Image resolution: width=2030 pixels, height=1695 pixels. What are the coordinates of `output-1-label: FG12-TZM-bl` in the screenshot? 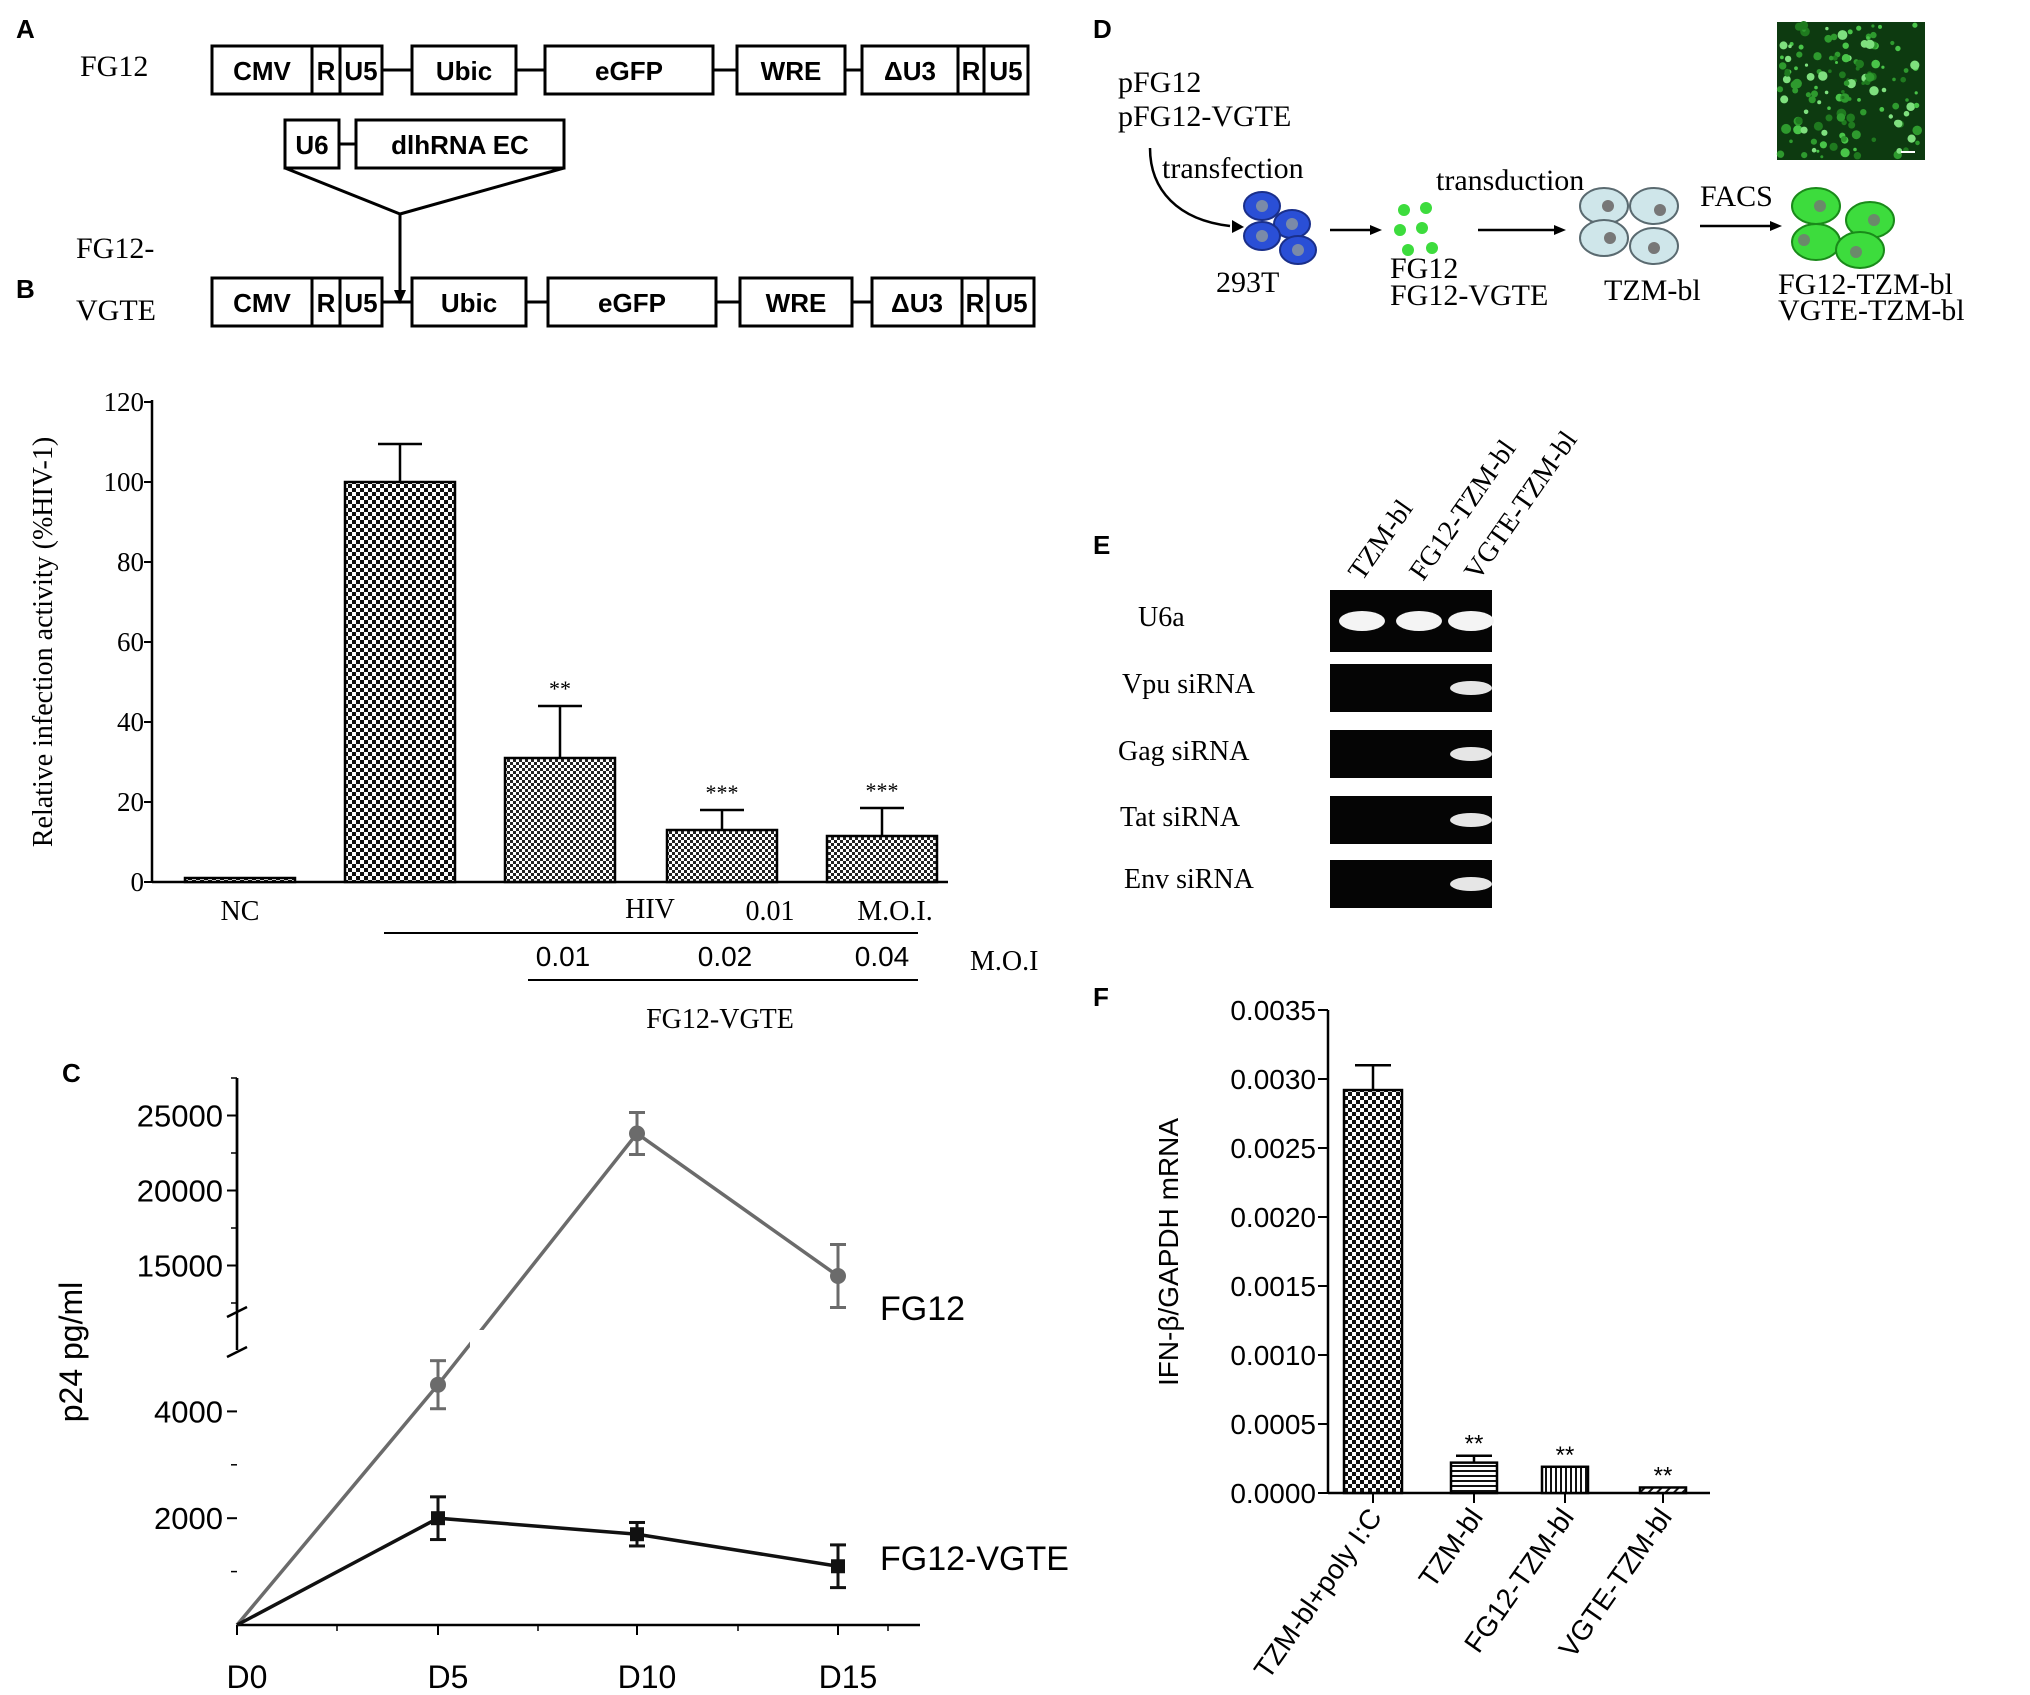 It's located at (1865, 284).